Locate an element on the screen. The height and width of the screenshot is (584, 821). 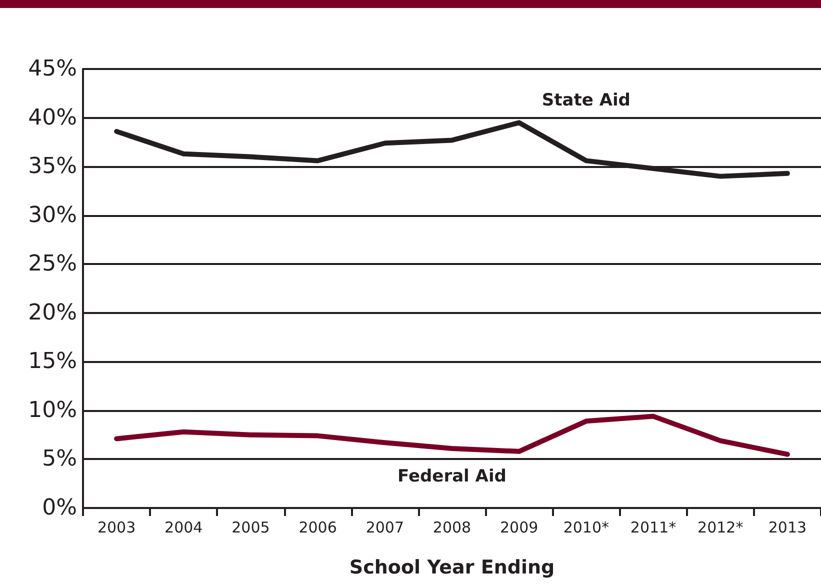
y-tick-label: 25% is located at coordinates (52, 264).